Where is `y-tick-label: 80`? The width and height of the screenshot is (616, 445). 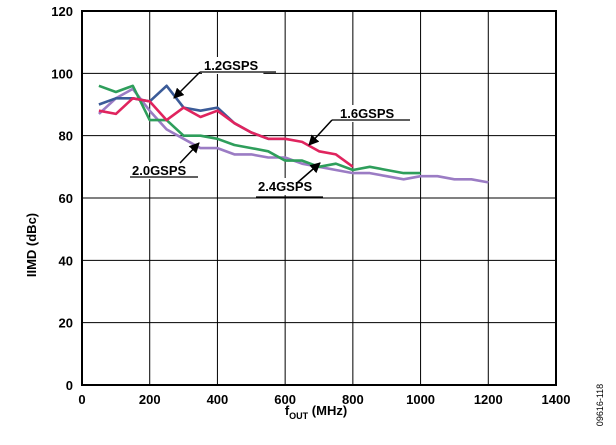 y-tick-label: 80 is located at coordinates (66, 136).